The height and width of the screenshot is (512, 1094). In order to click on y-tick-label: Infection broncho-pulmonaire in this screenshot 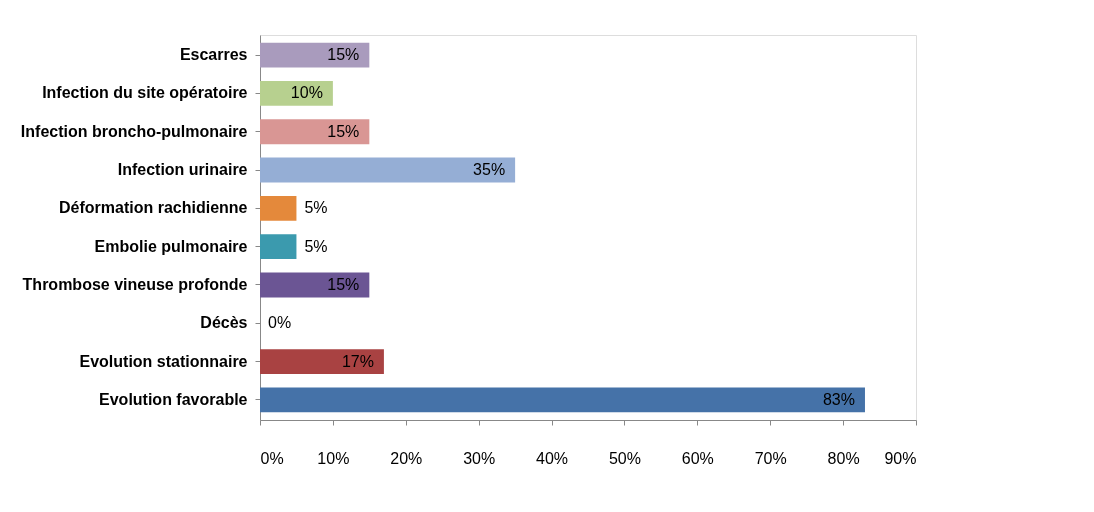, I will do `click(134, 131)`.